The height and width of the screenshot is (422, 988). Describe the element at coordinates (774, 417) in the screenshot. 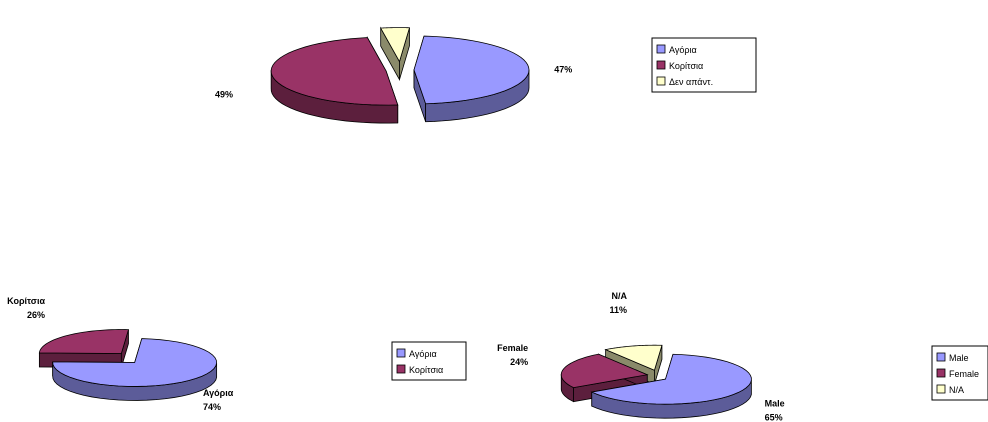

I see `slice-value-label: 65%` at that location.